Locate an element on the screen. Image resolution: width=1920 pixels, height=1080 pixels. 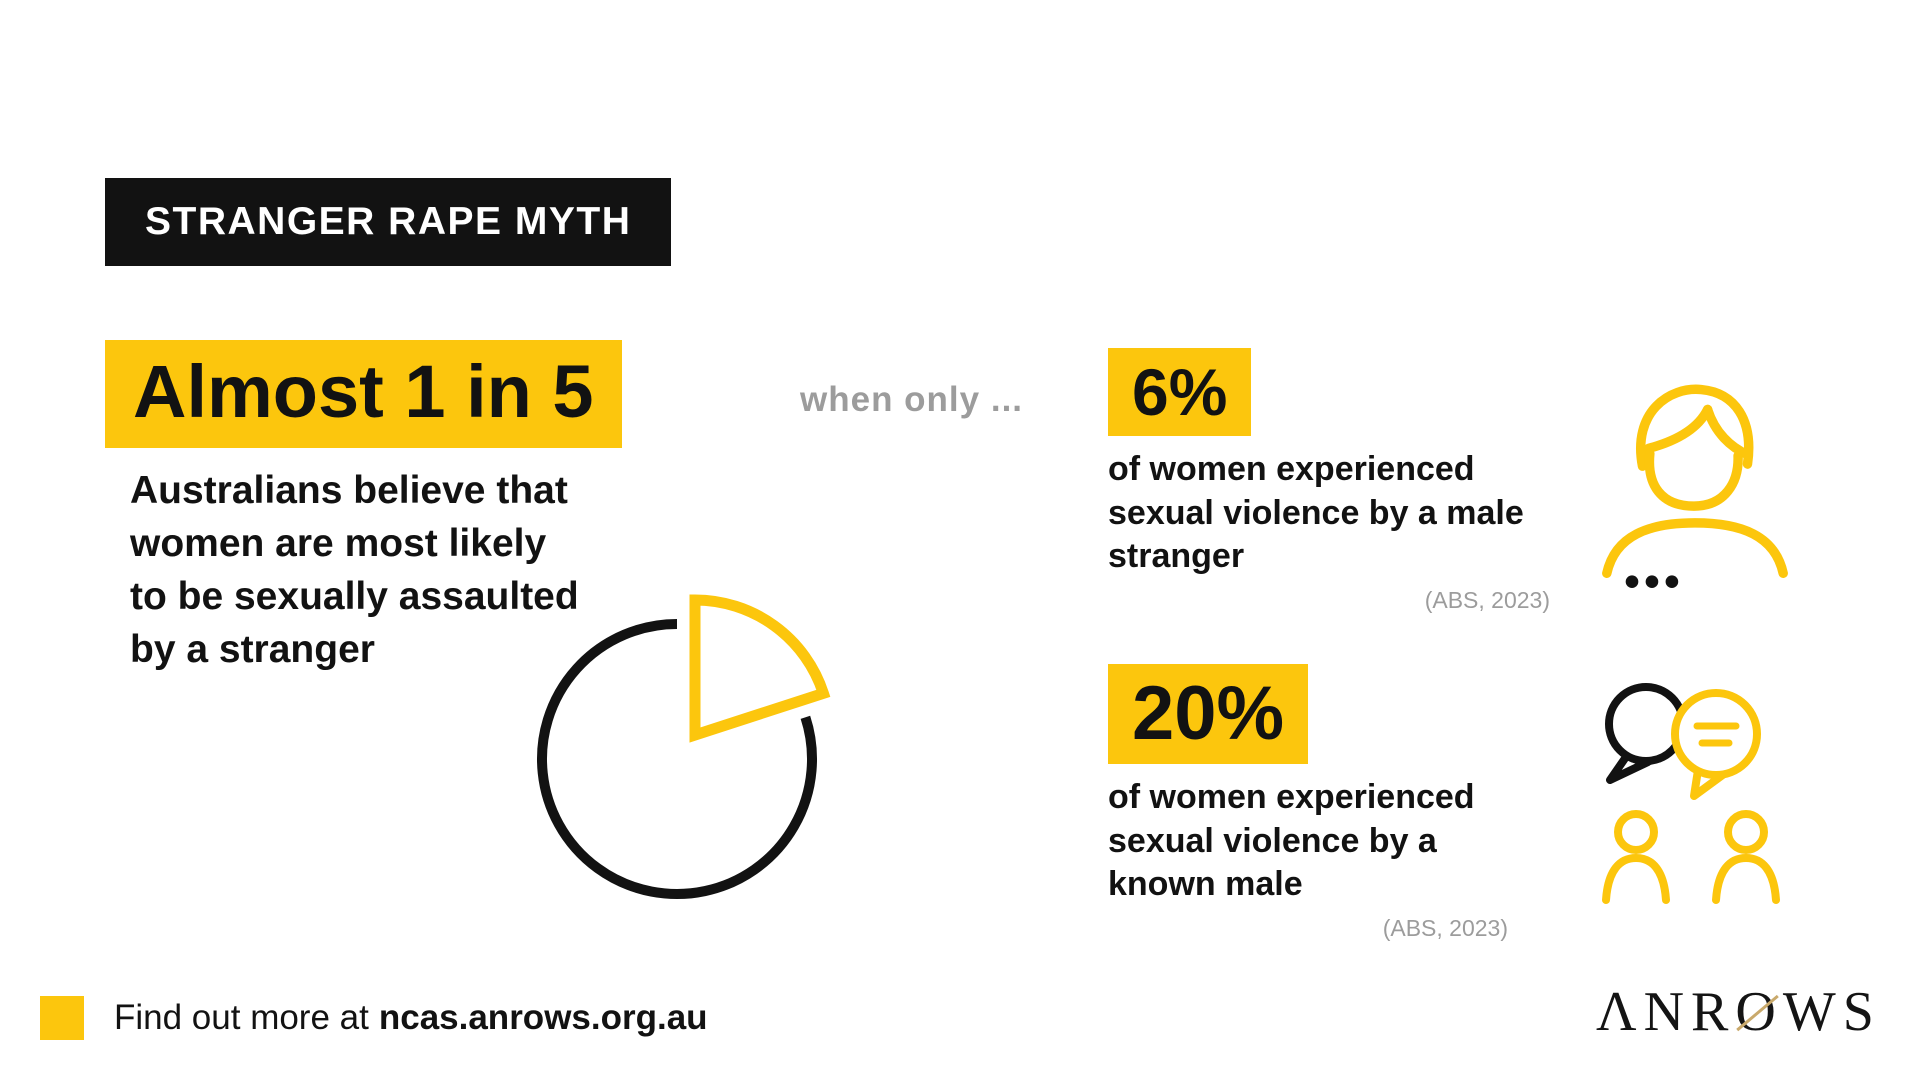
pie-remainder-arc is located at coordinates (677, 759).